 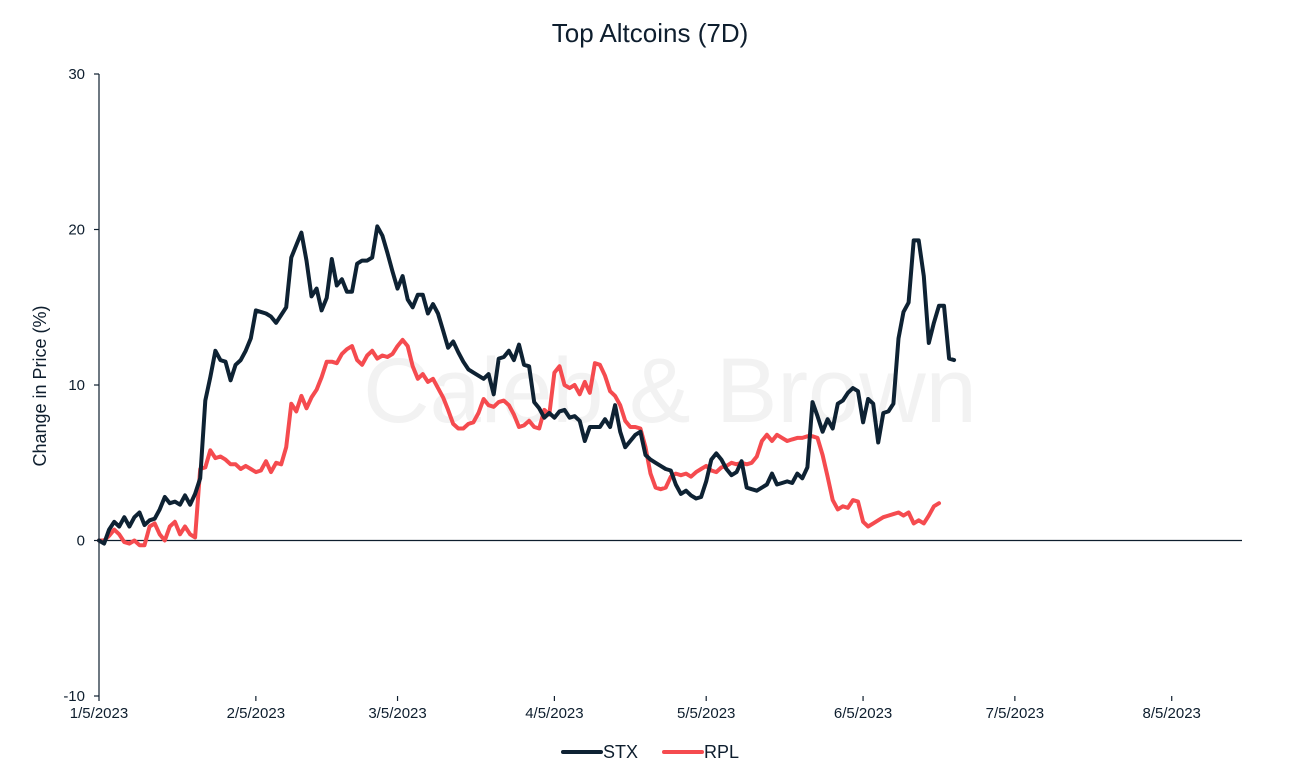 I want to click on y-tick-label: 10, so click(x=76, y=385).